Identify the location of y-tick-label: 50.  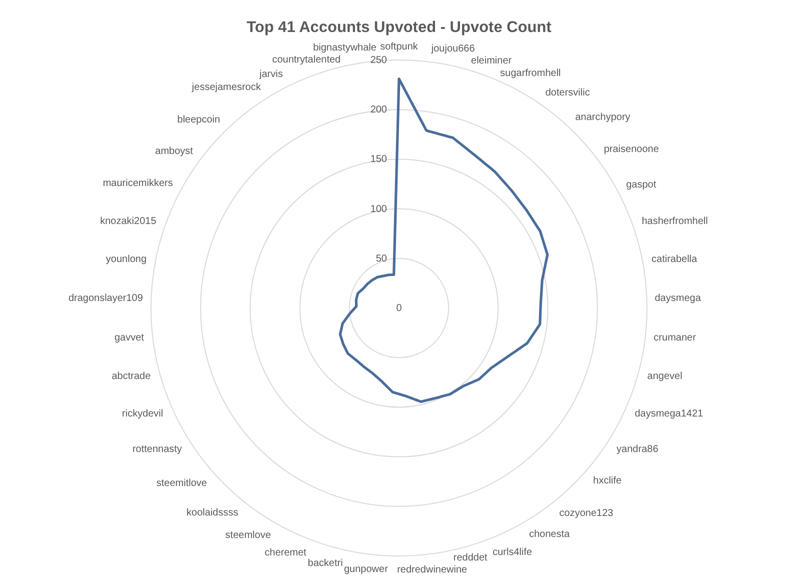
(382, 258).